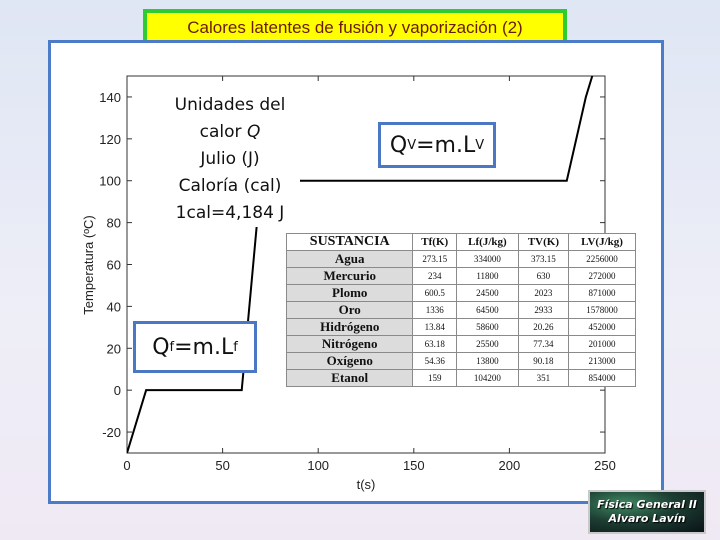 The image size is (720, 540). Describe the element at coordinates (435, 361) in the screenshot. I see `table-cell: 54.36` at that location.